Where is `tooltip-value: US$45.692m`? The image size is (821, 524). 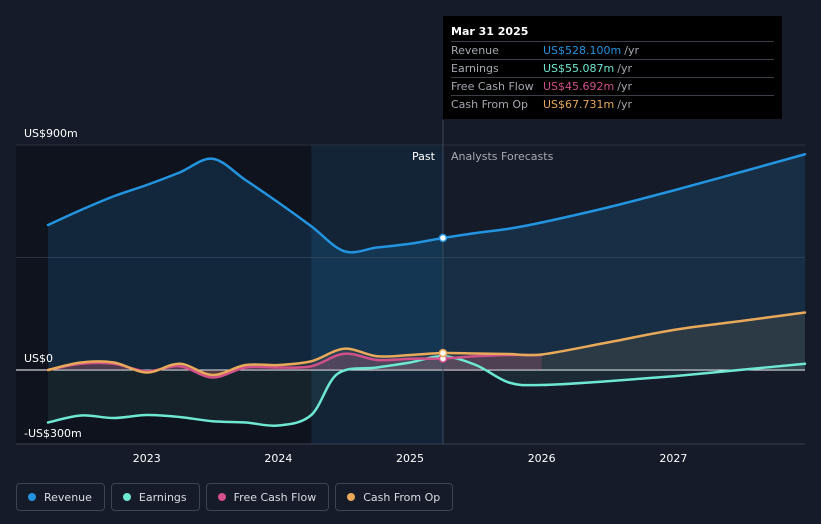
tooltip-value: US$45.692m is located at coordinates (579, 86).